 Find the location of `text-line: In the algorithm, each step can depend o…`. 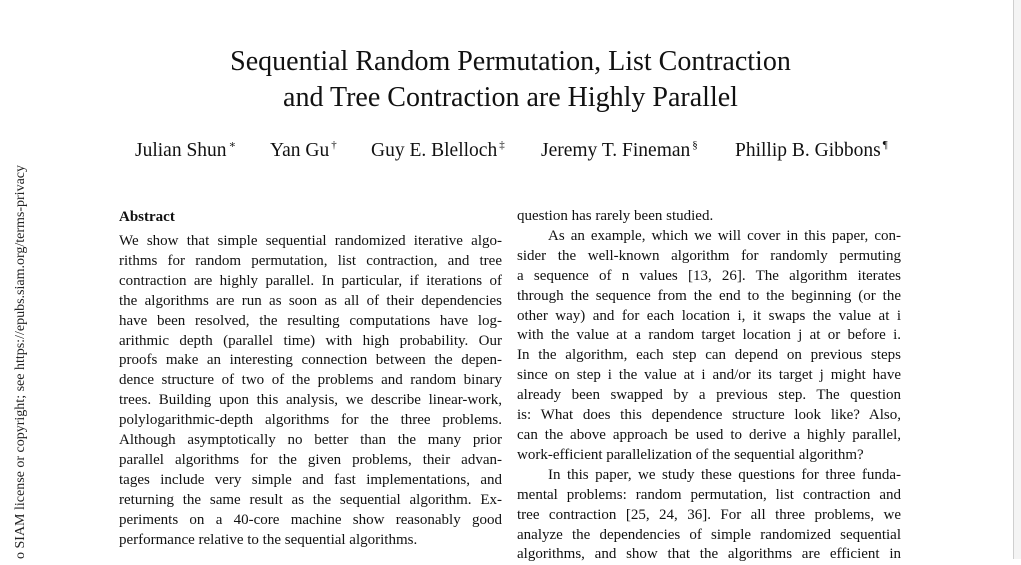

text-line: In the algorithm, each step can depend o… is located at coordinates (709, 355).